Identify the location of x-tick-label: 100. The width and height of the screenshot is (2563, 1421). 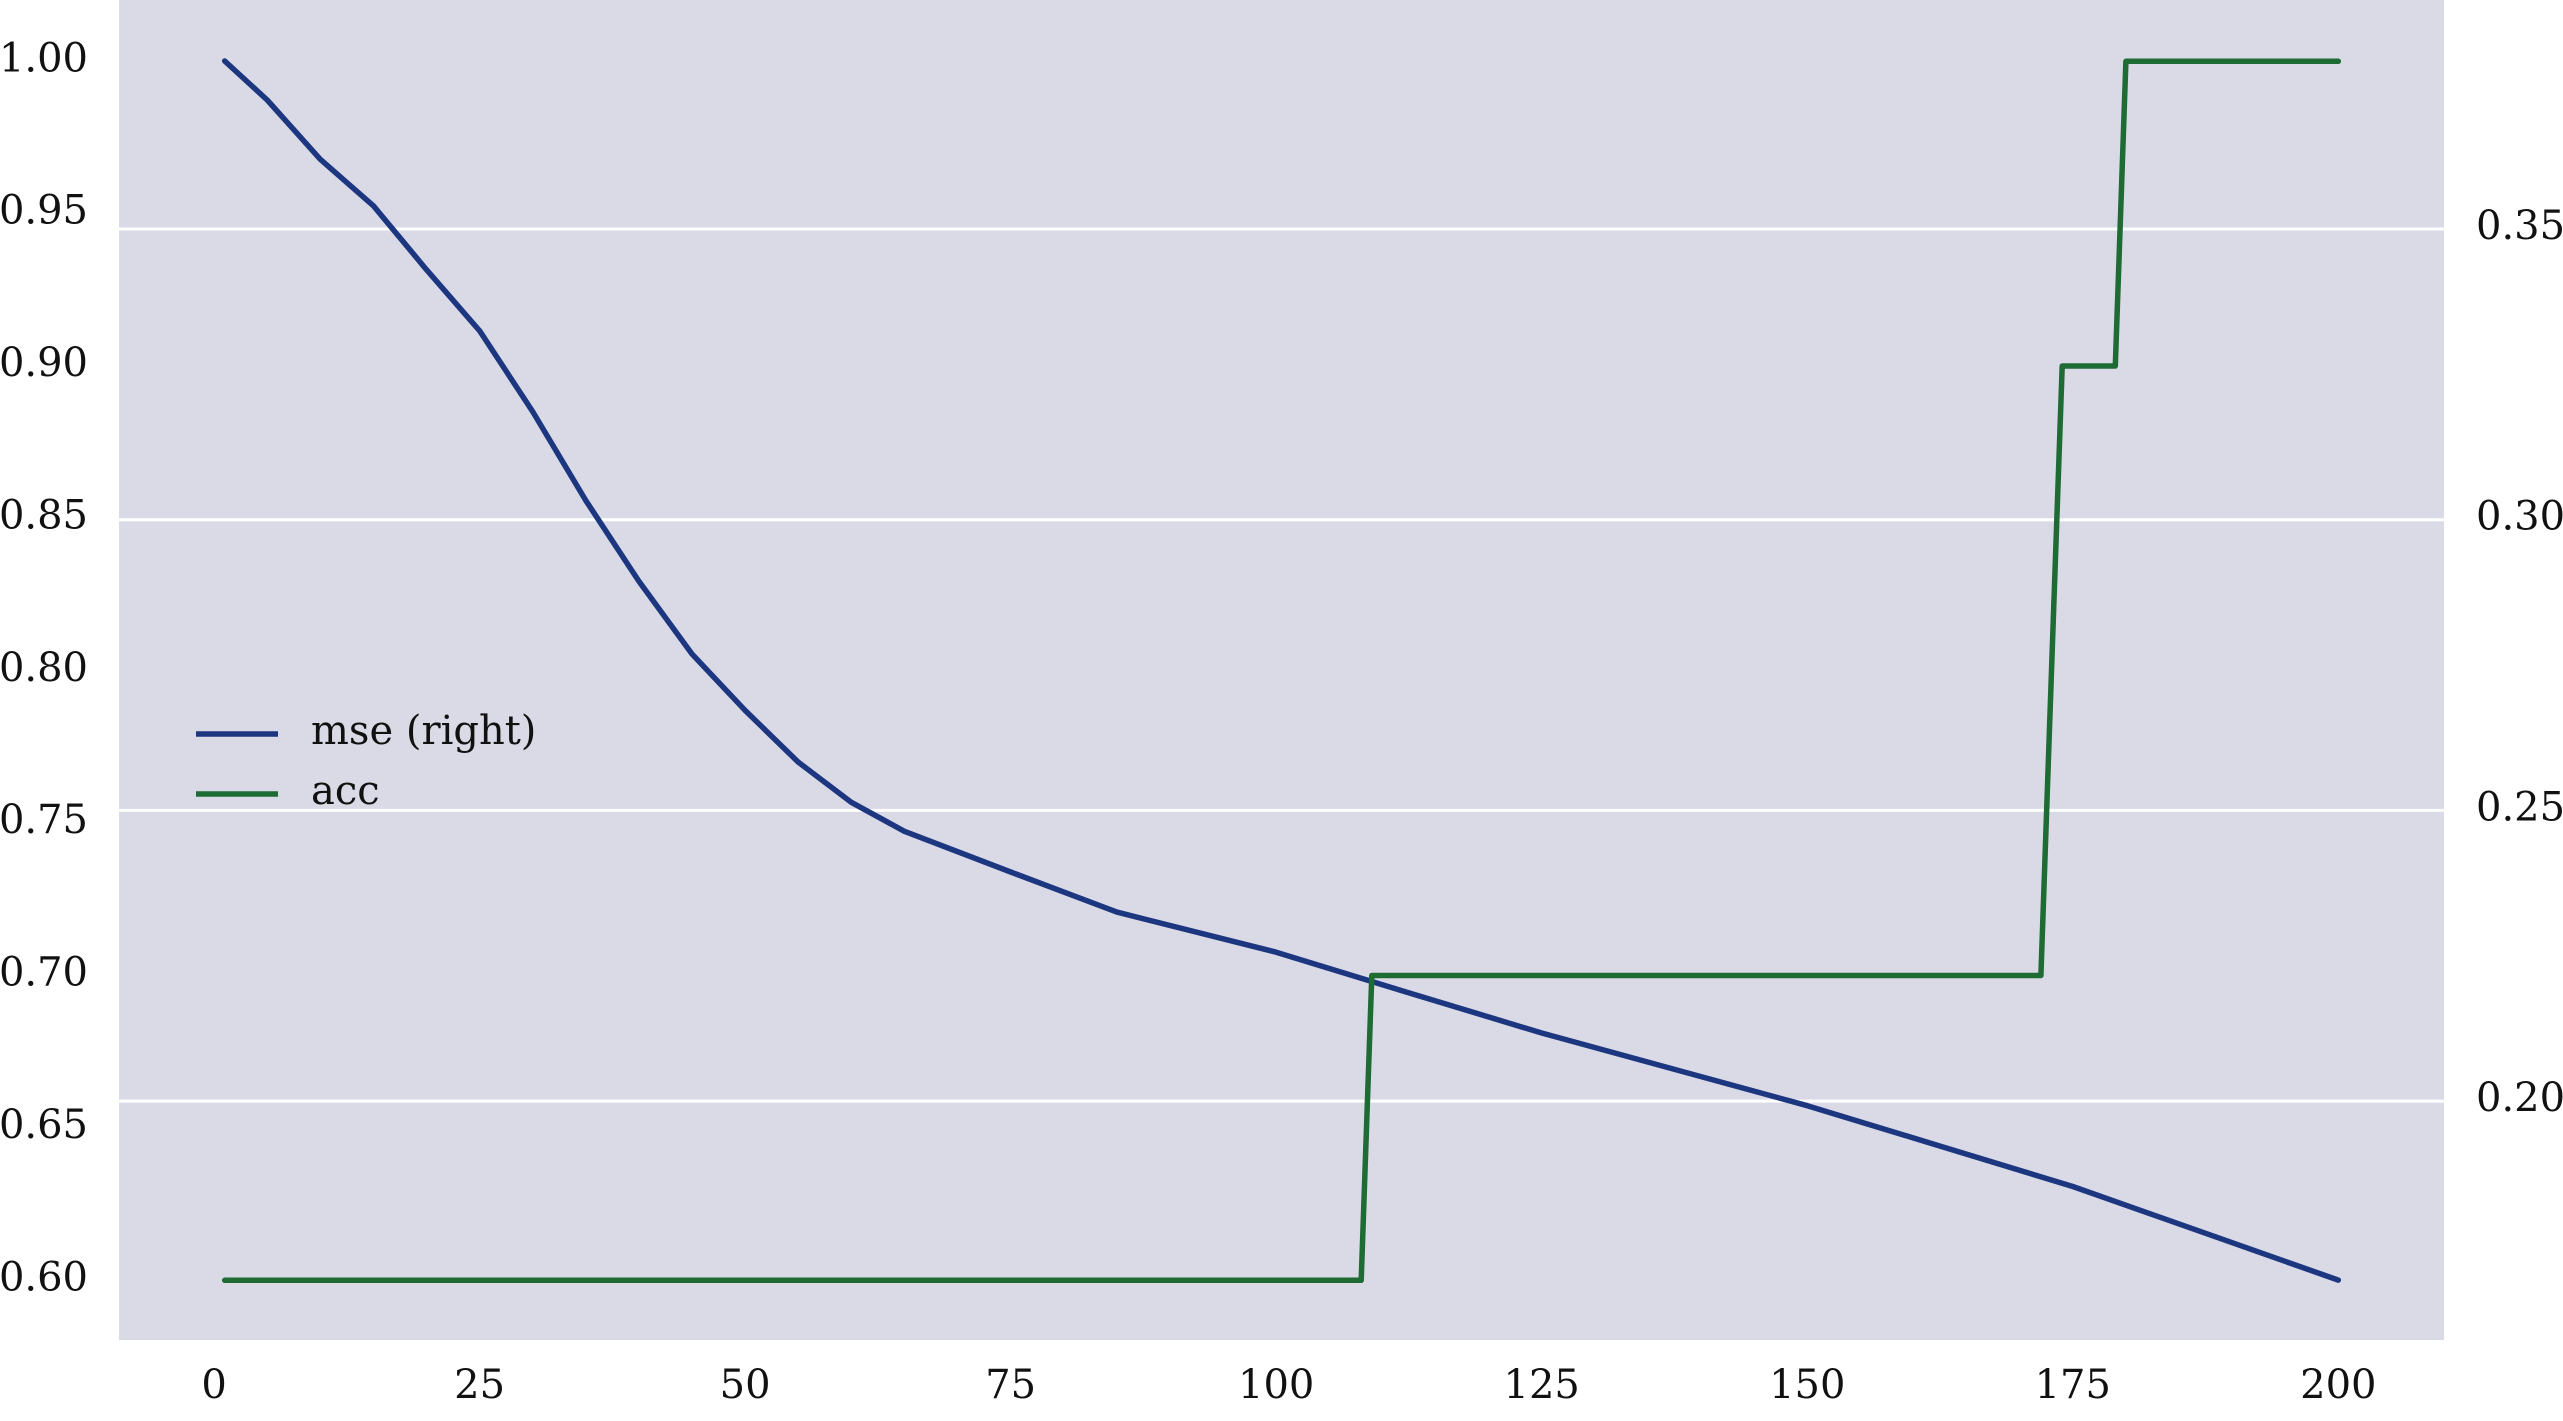
(1276, 1385).